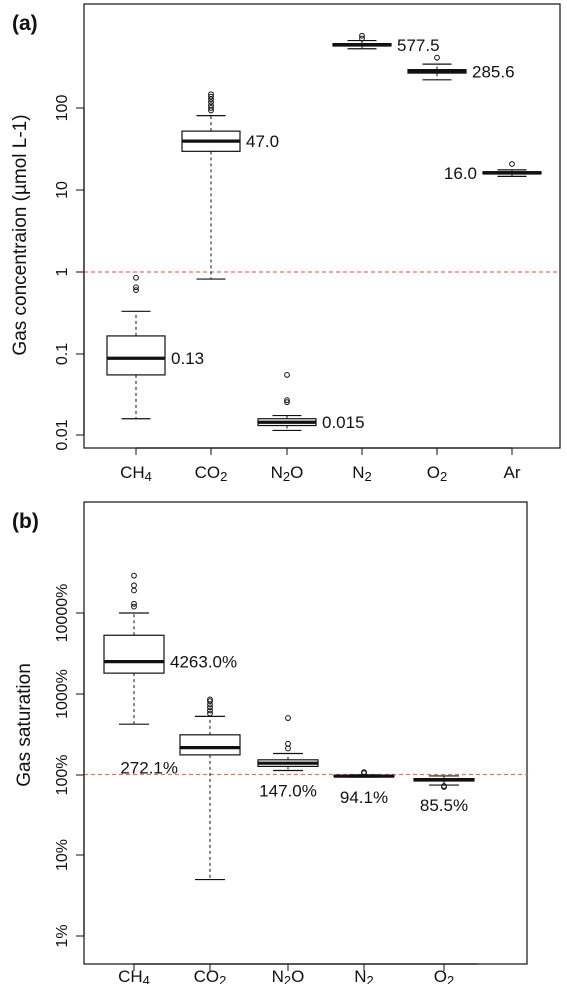  I want to click on y-tick-label: 100, so click(62, 108).